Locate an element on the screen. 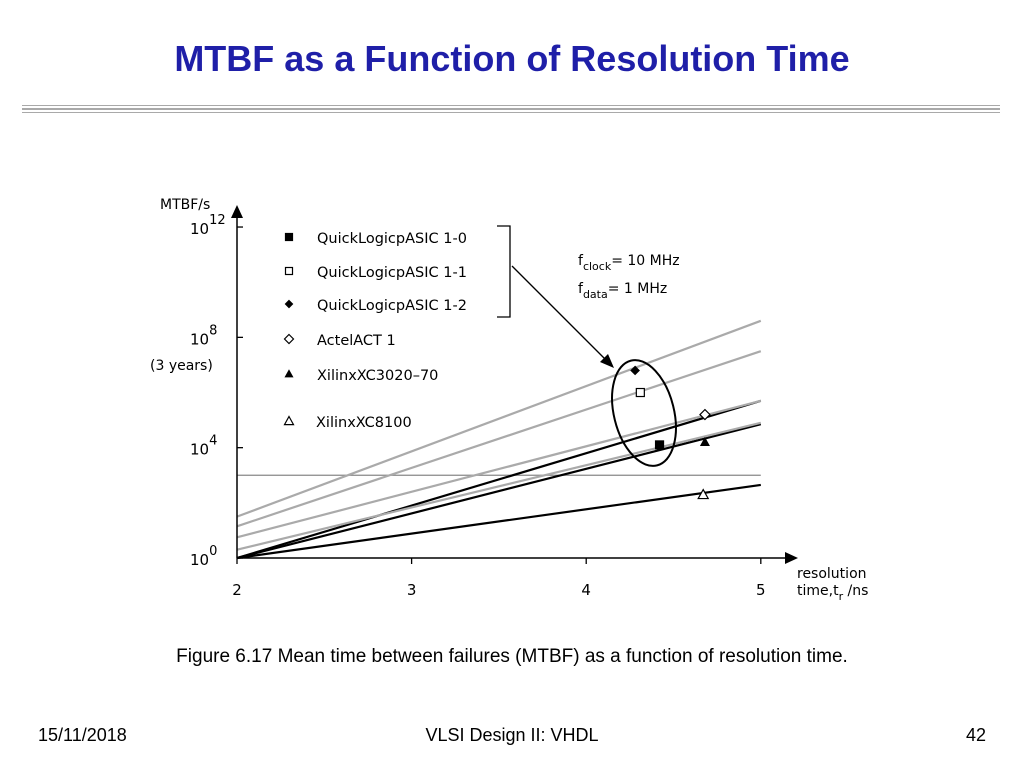 This screenshot has height=768, width=1024. callout-arrow-line is located at coordinates (560, 314).